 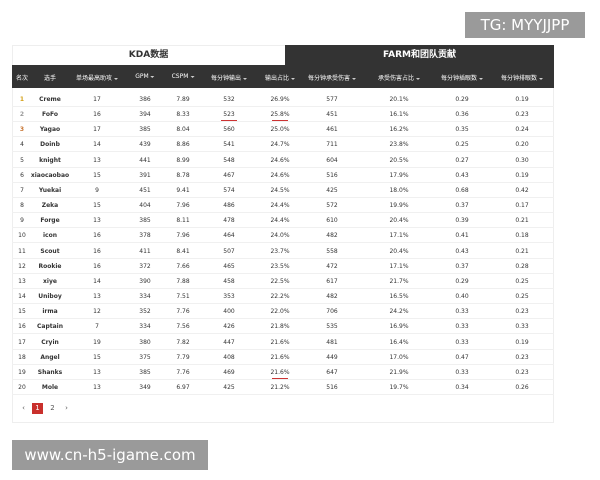 What do you see at coordinates (462, 221) in the screenshot?
I see `cell: 0.39` at bounding box center [462, 221].